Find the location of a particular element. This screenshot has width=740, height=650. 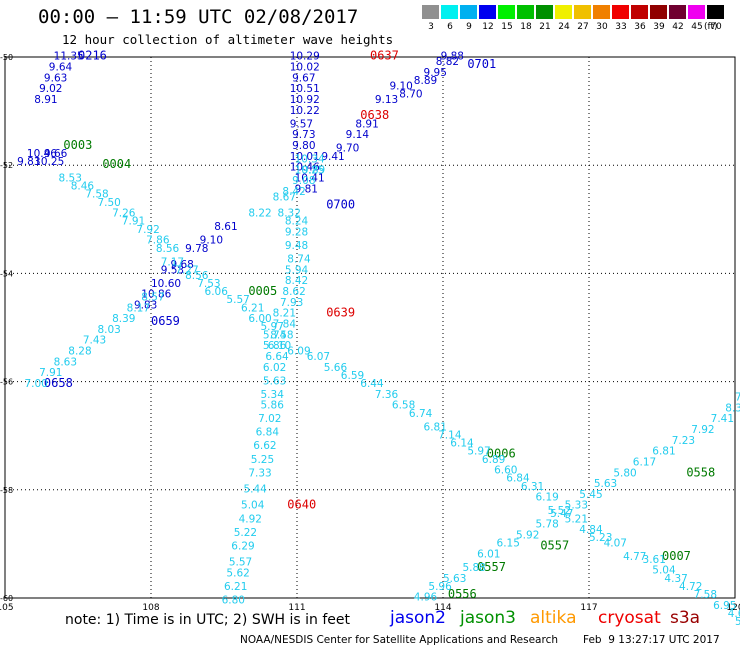

swh-value: 8.28 is located at coordinates (79, 352).